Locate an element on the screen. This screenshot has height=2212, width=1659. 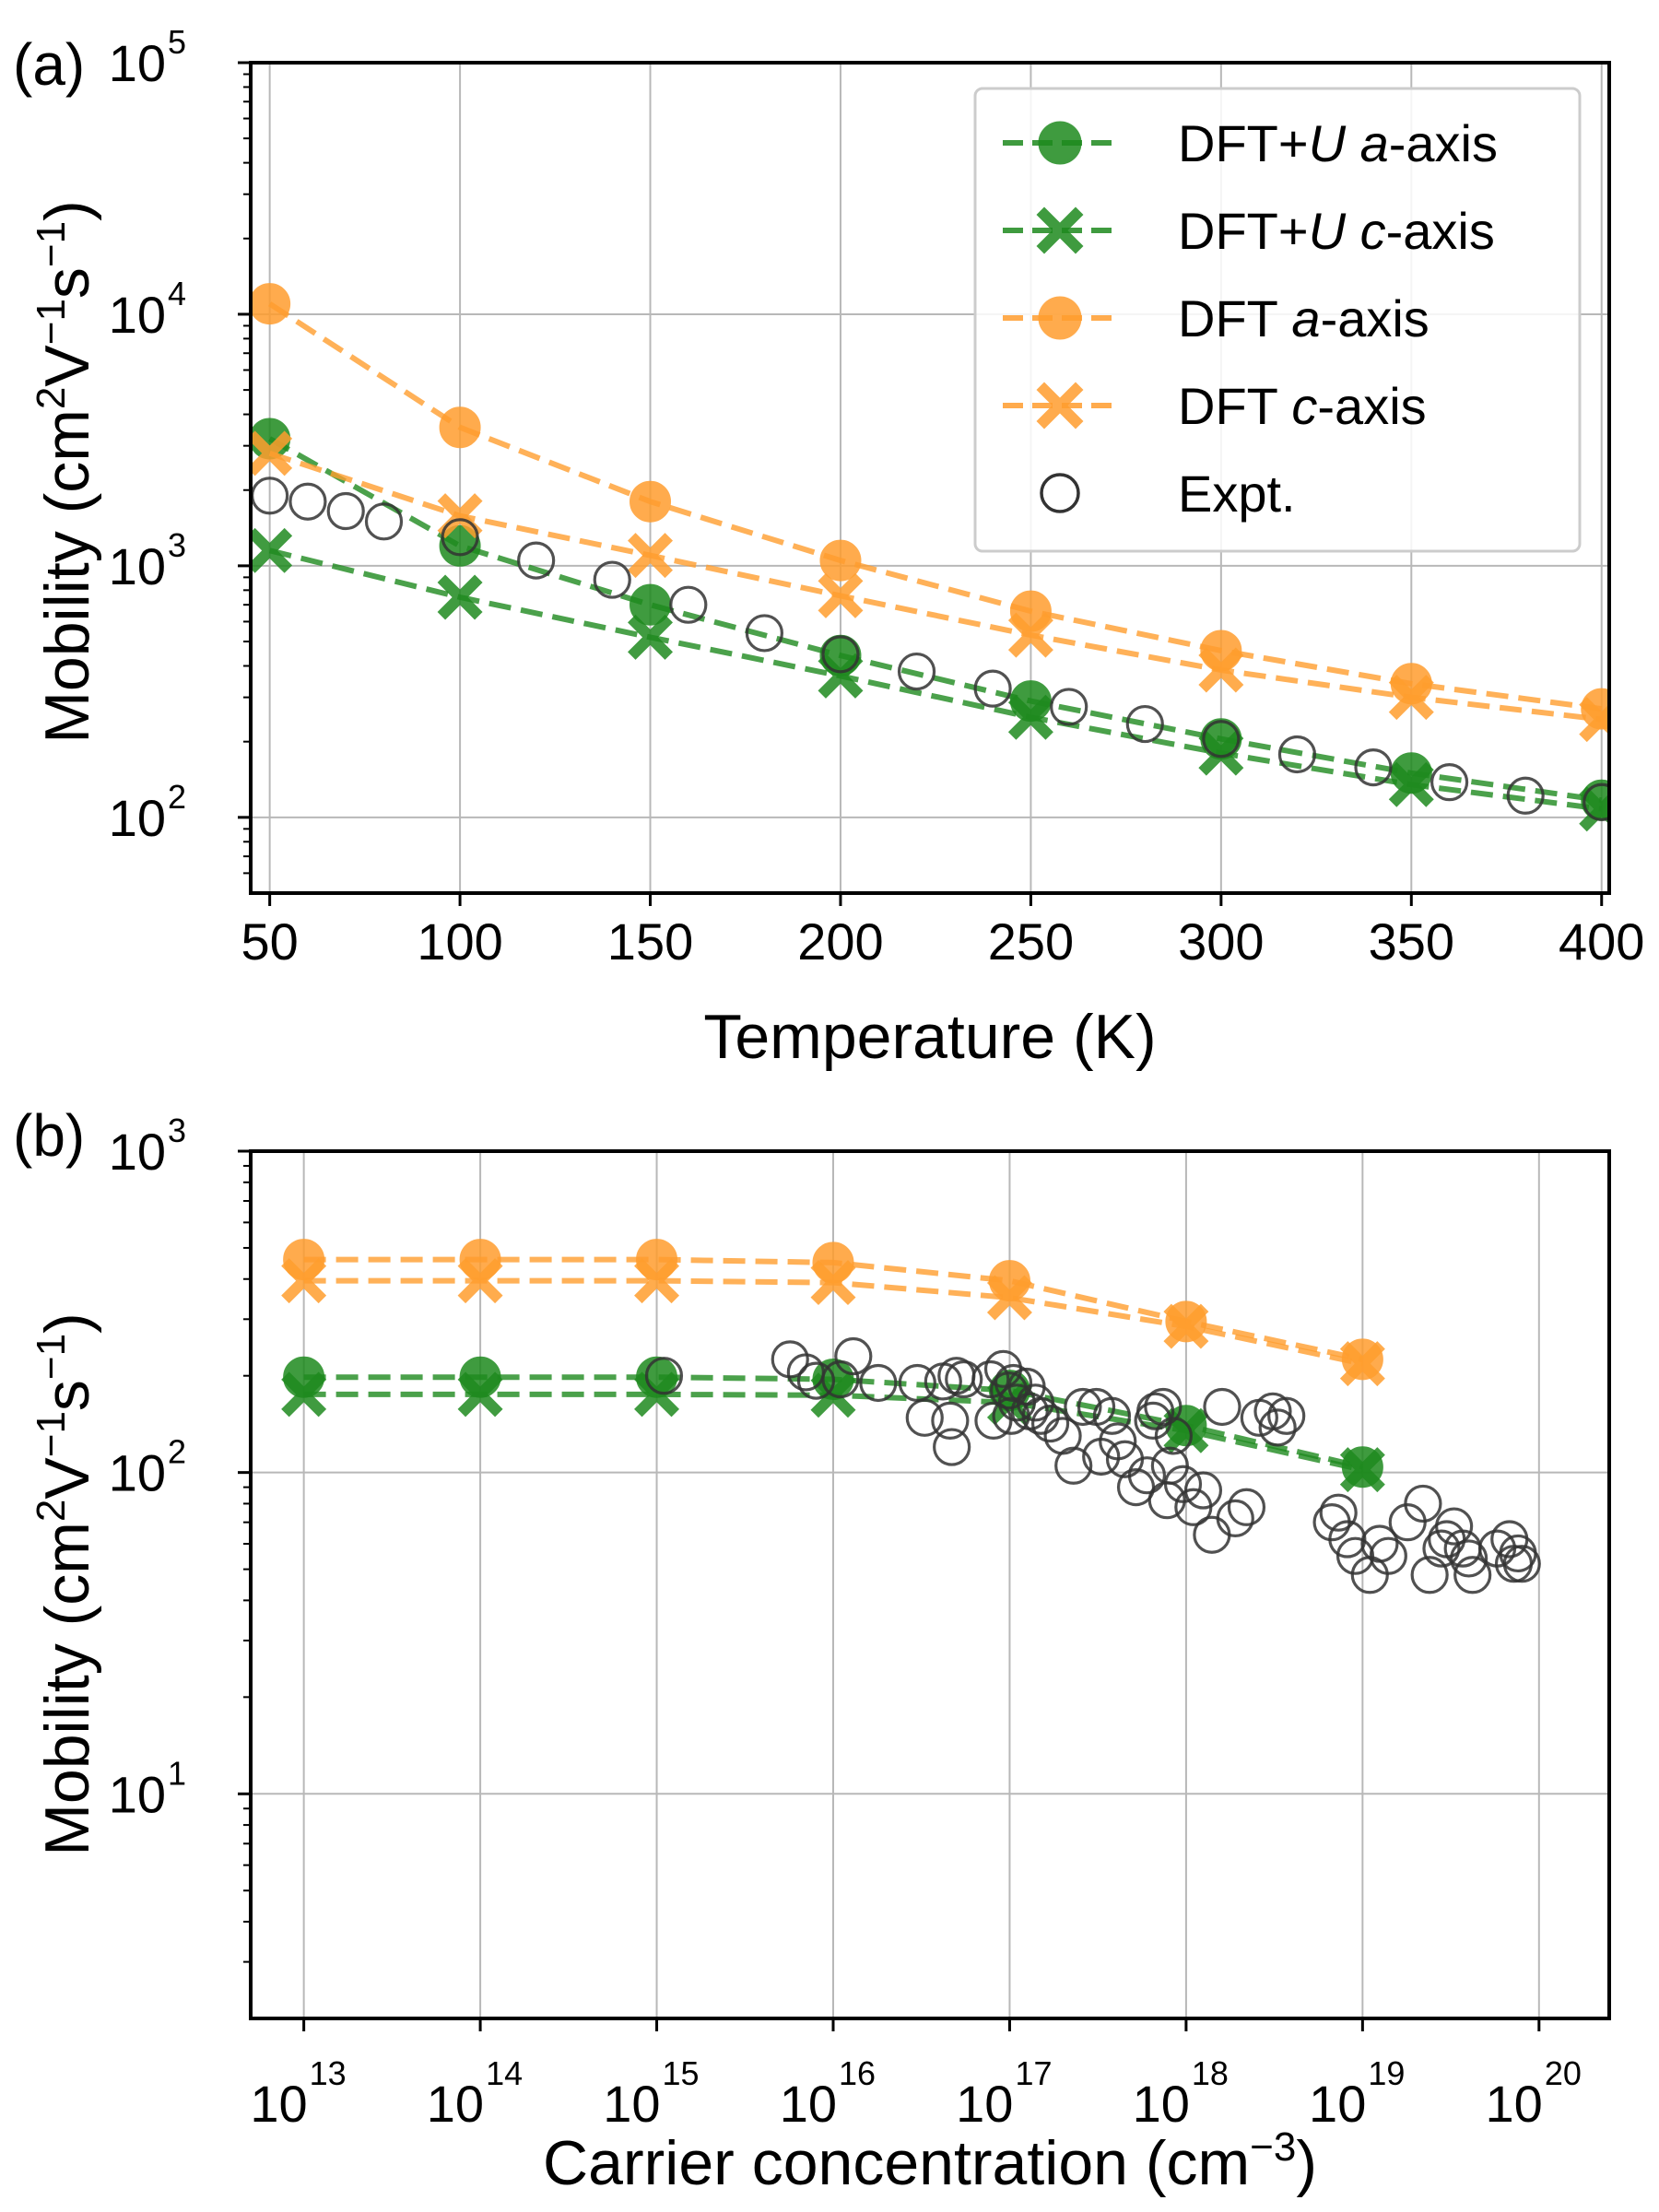
svg-text: Expt. is located at coordinates (1237, 494).